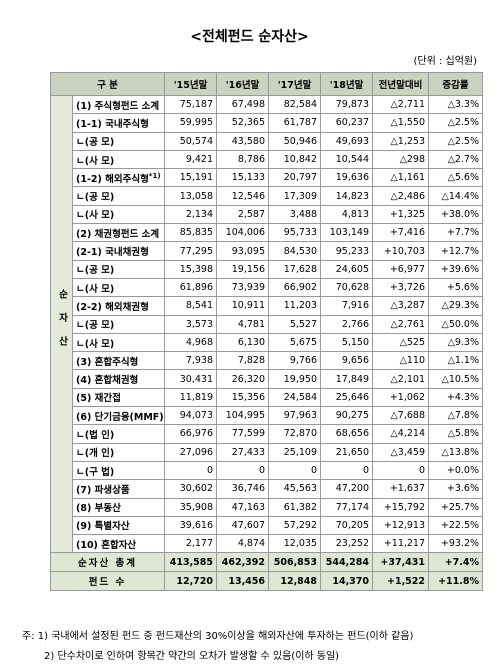  What do you see at coordinates (118, 251) in the screenshot?
I see `row-label: (2-1) 국내채권형` at bounding box center [118, 251].